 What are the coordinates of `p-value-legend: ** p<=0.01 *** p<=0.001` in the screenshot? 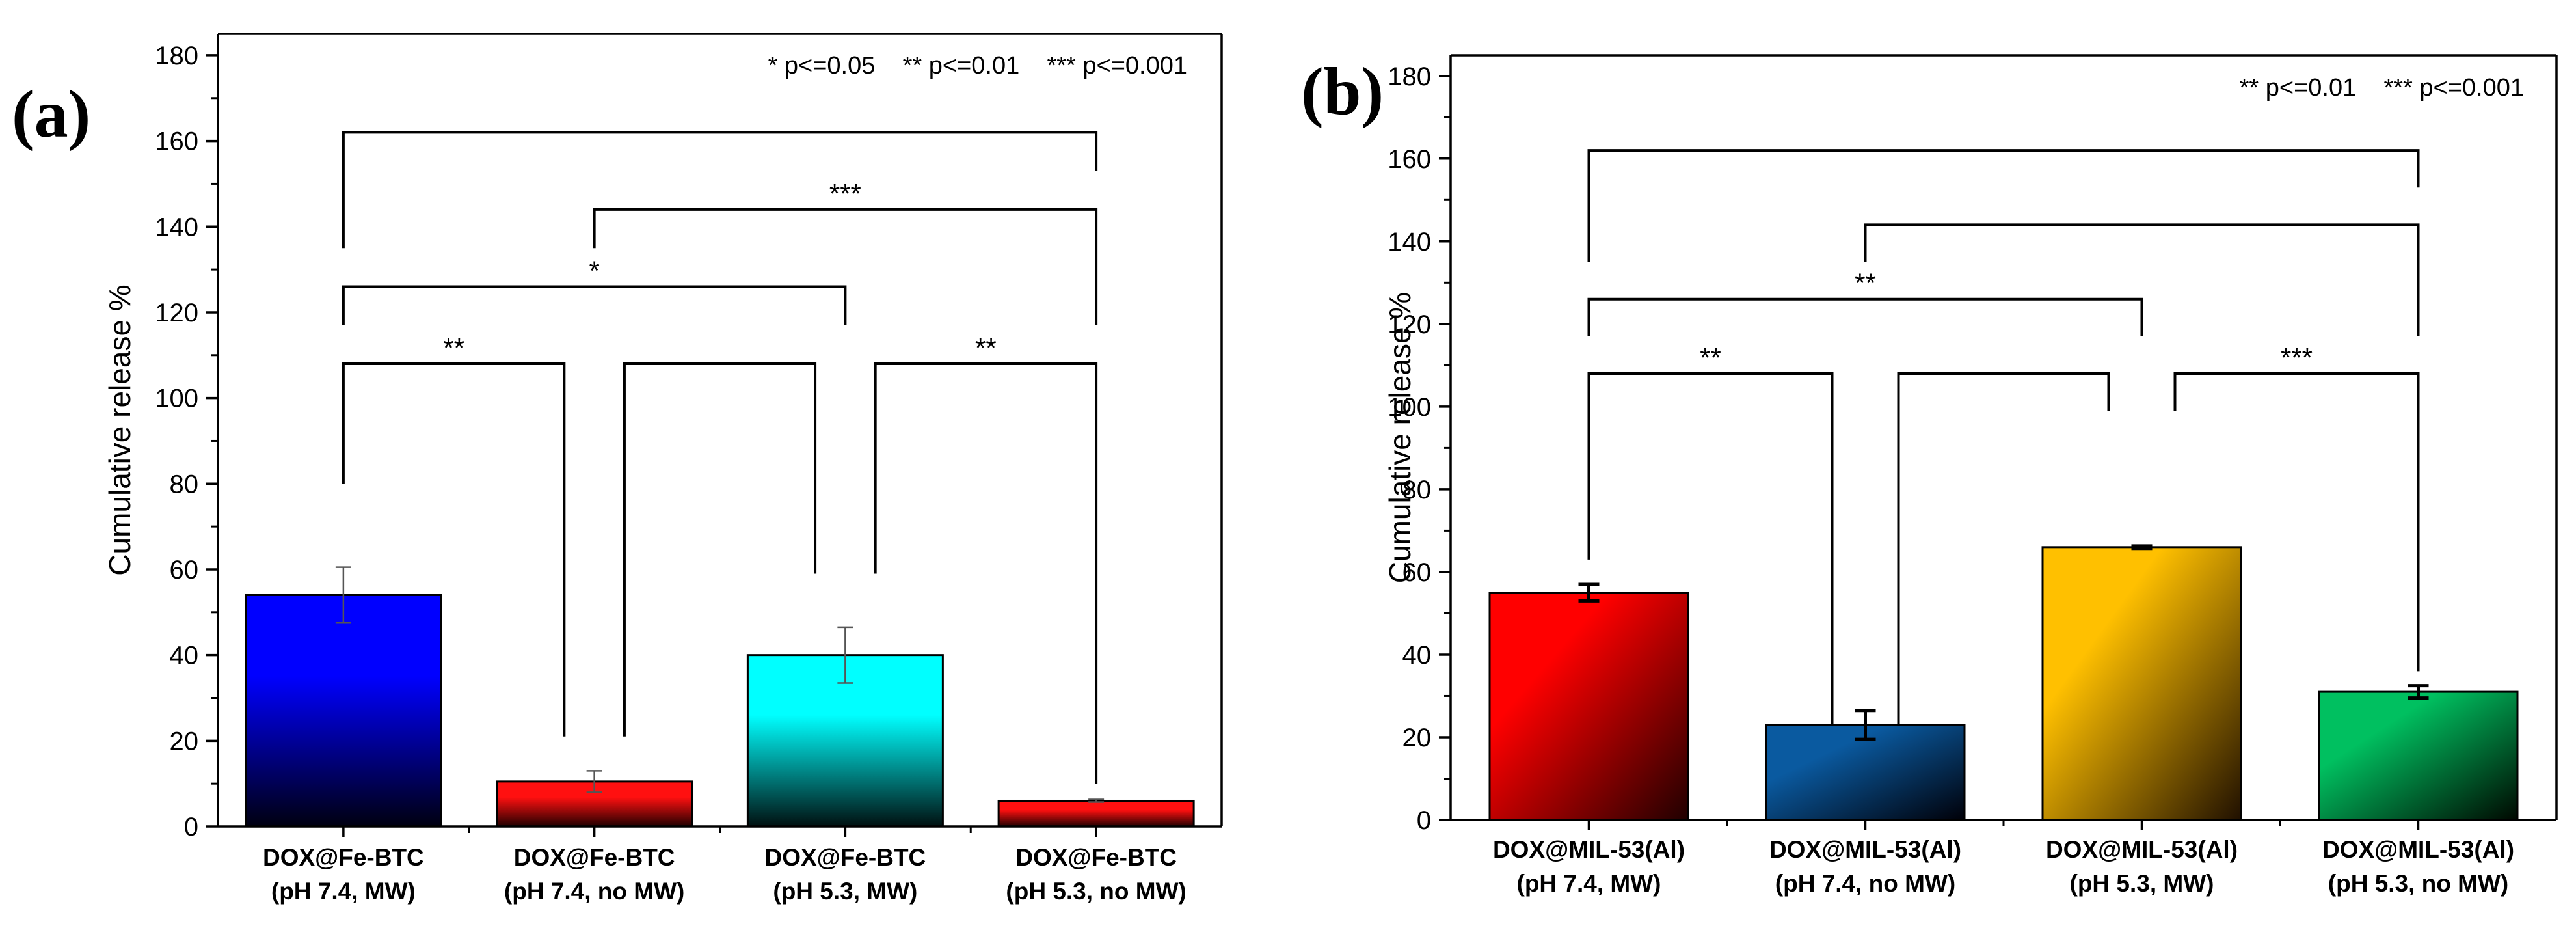 It's located at (2382, 88).